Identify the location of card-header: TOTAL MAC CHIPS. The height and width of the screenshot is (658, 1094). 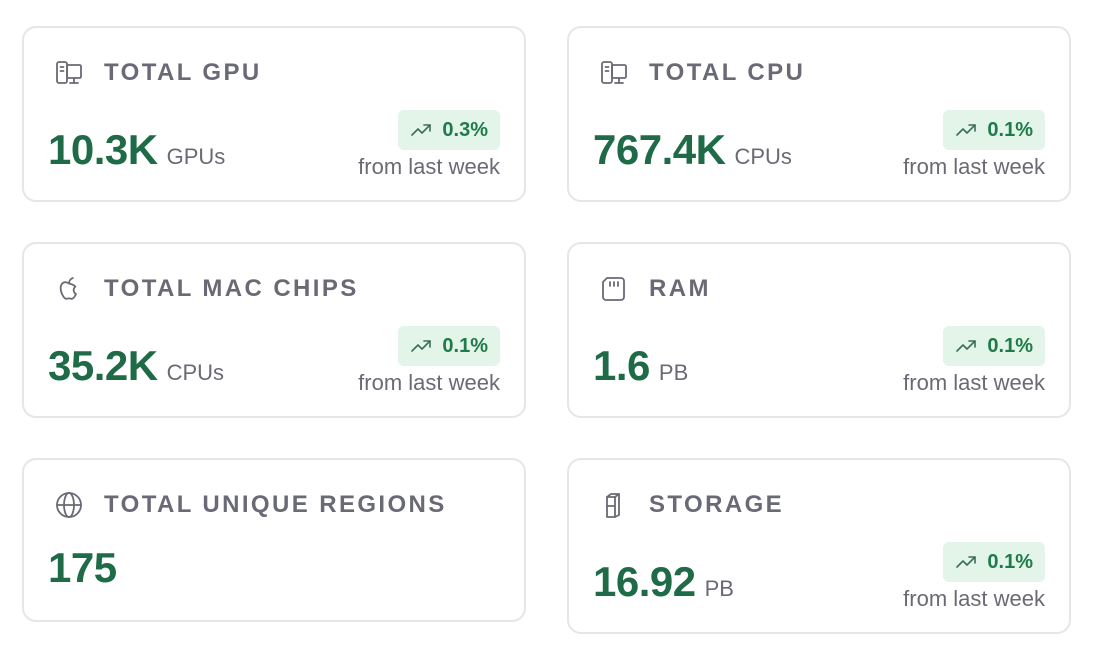
(205, 289).